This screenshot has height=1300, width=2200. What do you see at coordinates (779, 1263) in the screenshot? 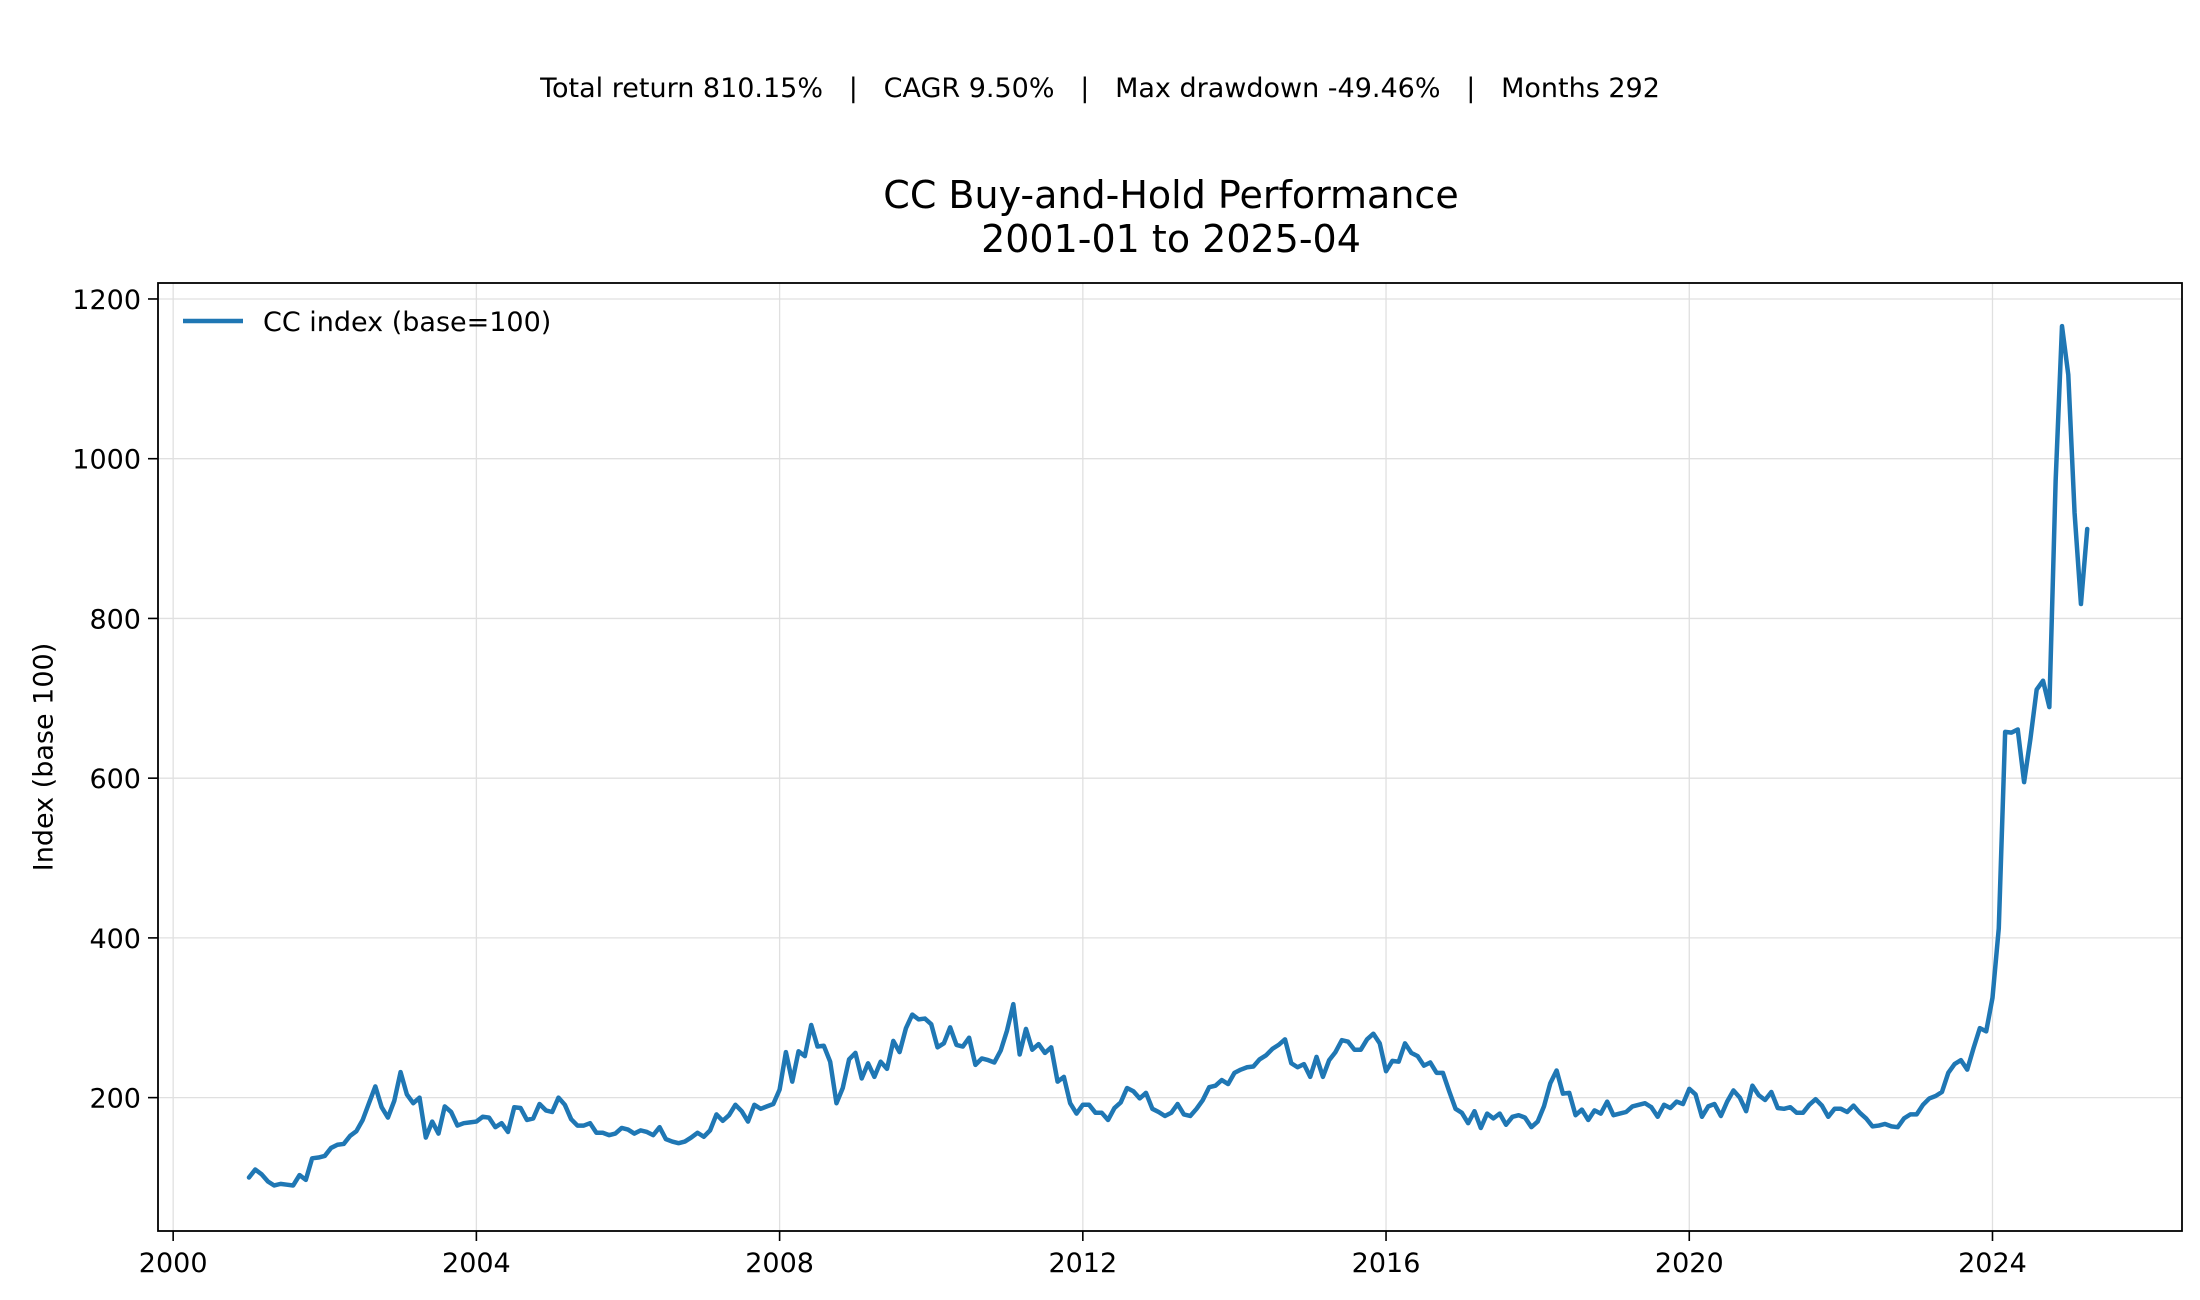
I see `x-tick-label: 2008` at bounding box center [779, 1263].